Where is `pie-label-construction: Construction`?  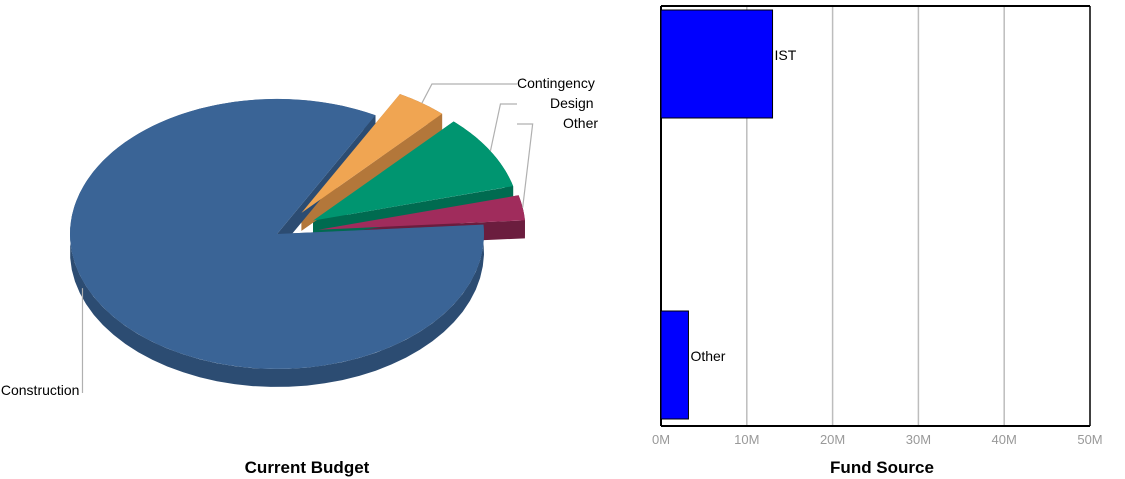
pie-label-construction: Construction is located at coordinates (40, 390).